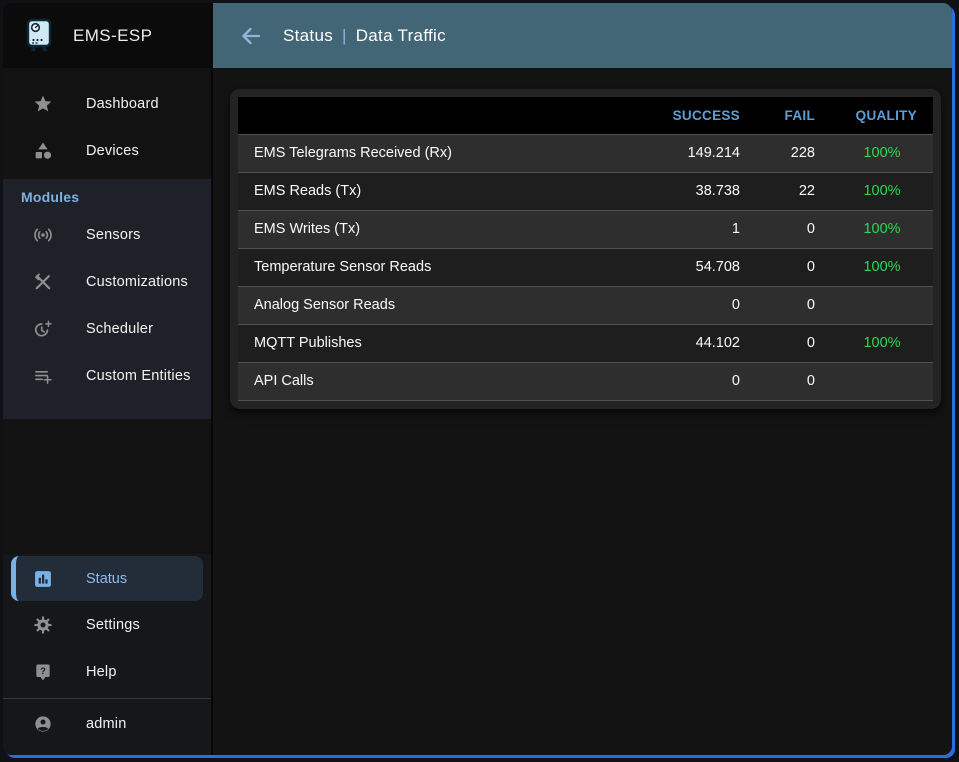 Image resolution: width=959 pixels, height=762 pixels. Describe the element at coordinates (113, 35) in the screenshot. I see `app-title: EMS-ESP` at that location.